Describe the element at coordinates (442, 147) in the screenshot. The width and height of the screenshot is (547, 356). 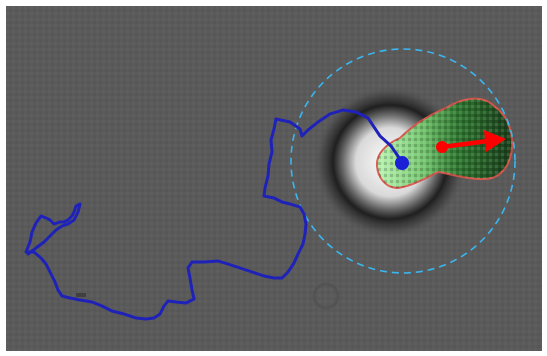
I see `direction-arrow-origin` at that location.